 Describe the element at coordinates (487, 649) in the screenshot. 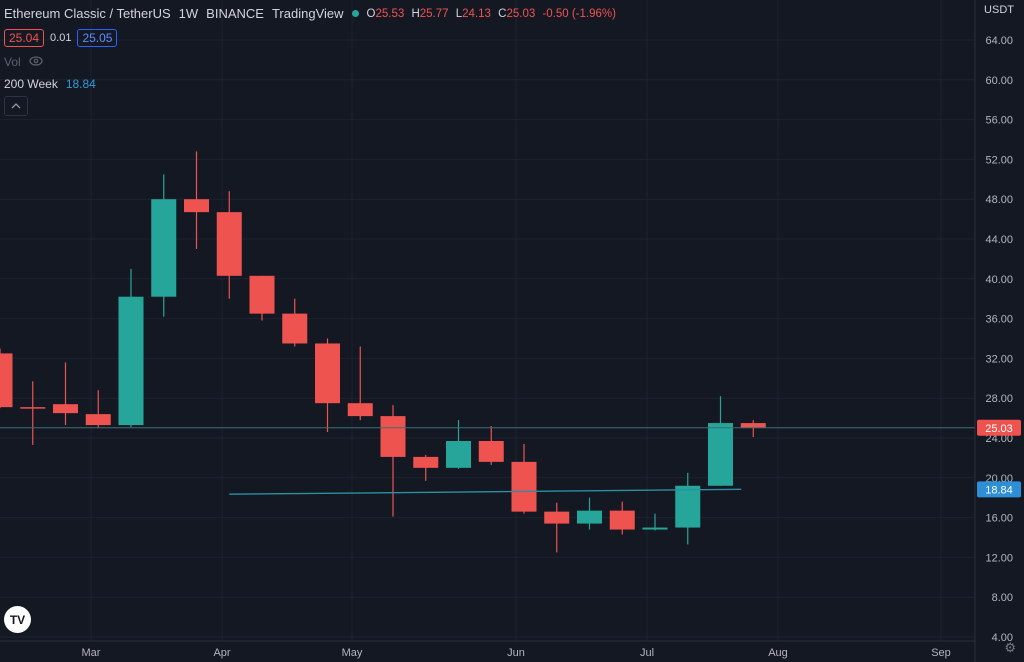

I see `time-axis: Mar Apr May Jun Jul Aug Sep` at that location.